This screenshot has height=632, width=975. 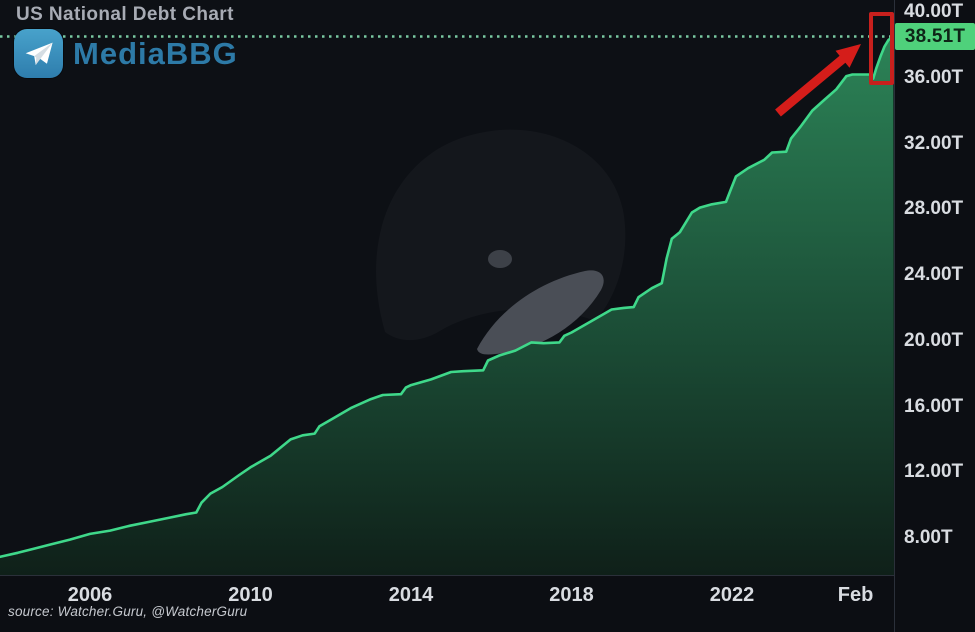 I want to click on brand-name: MediaBBG, so click(x=155, y=53).